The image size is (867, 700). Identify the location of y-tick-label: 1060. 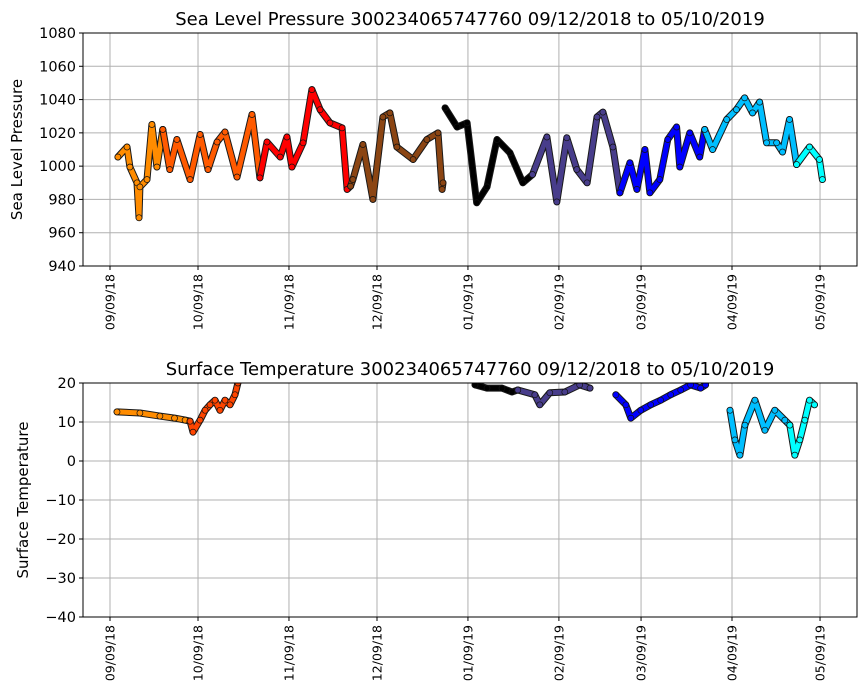
(57, 67).